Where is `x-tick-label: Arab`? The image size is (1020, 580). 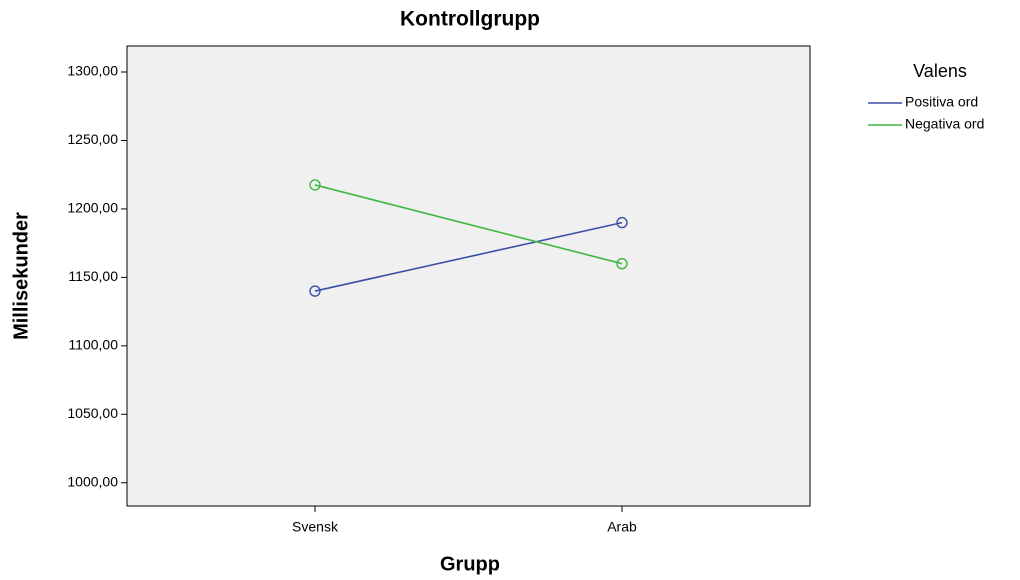 x-tick-label: Arab is located at coordinates (622, 527).